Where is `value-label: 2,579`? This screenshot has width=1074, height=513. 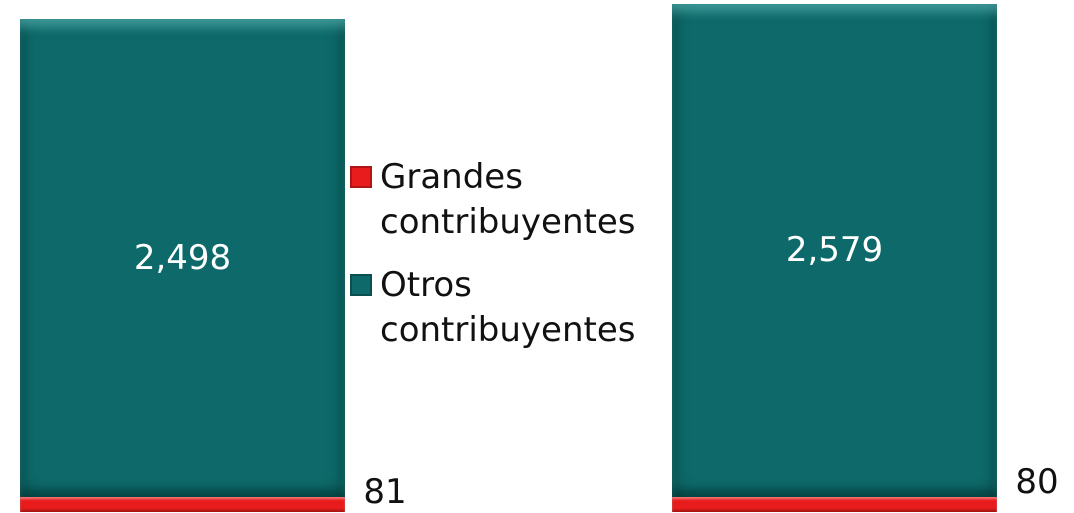 value-label: 2,579 is located at coordinates (834, 250).